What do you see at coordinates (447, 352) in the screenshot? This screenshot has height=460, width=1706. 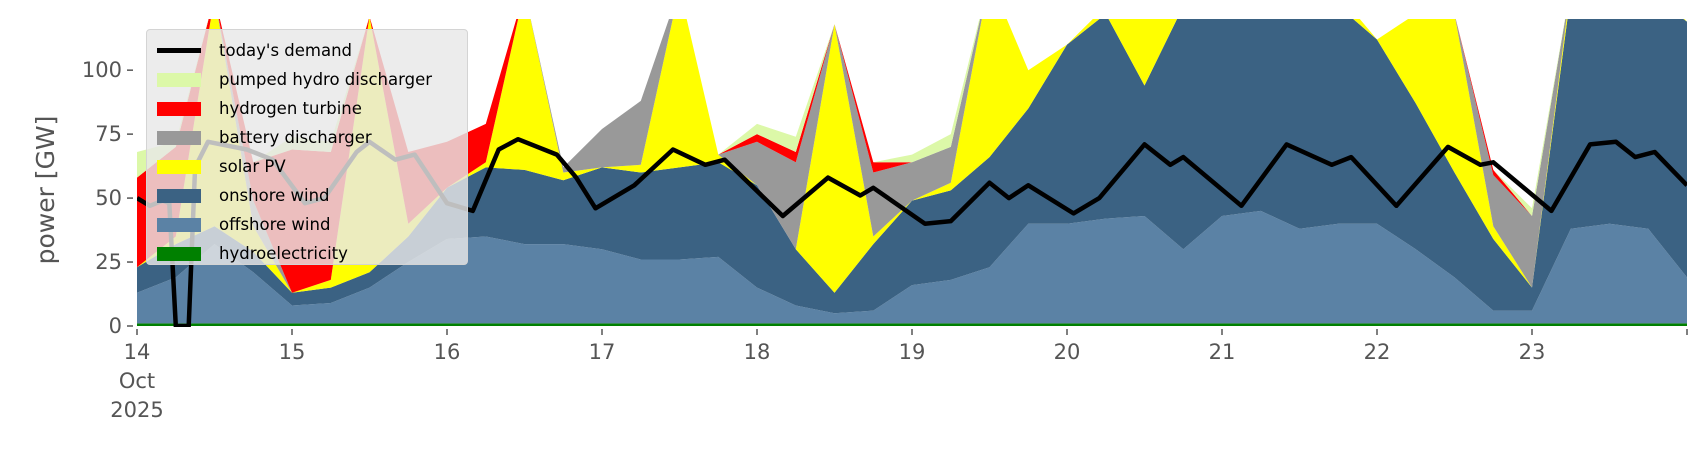 I see `x-tick-label: 16` at bounding box center [447, 352].